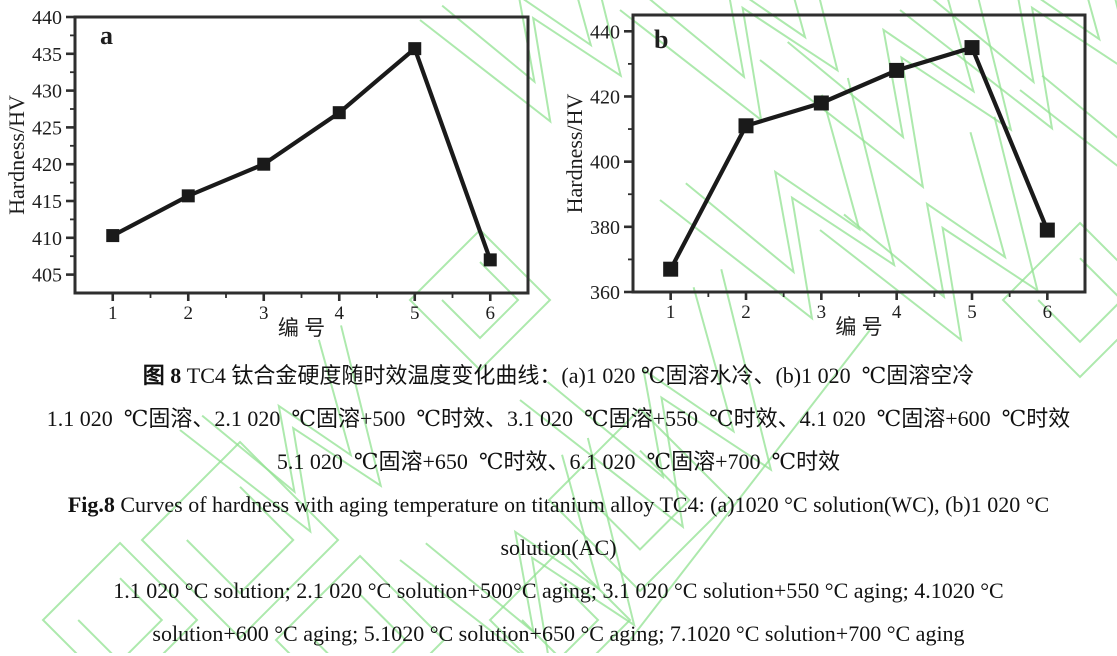 This screenshot has width=1117, height=656. Describe the element at coordinates (162, 375) in the screenshot. I see `caption-zh-fig-number: 图 8` at that location.